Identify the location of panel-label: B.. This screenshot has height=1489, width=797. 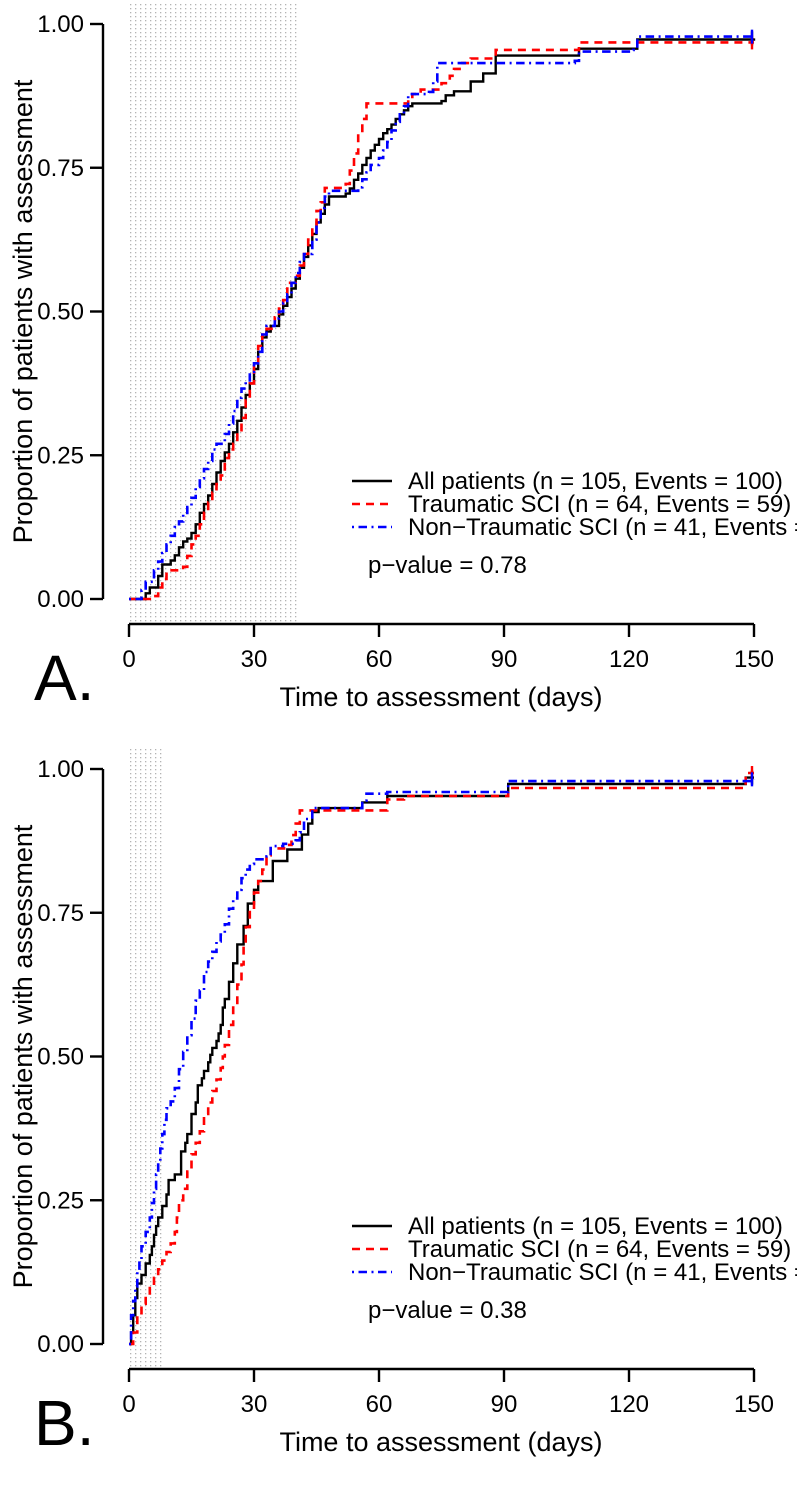
(64, 1423).